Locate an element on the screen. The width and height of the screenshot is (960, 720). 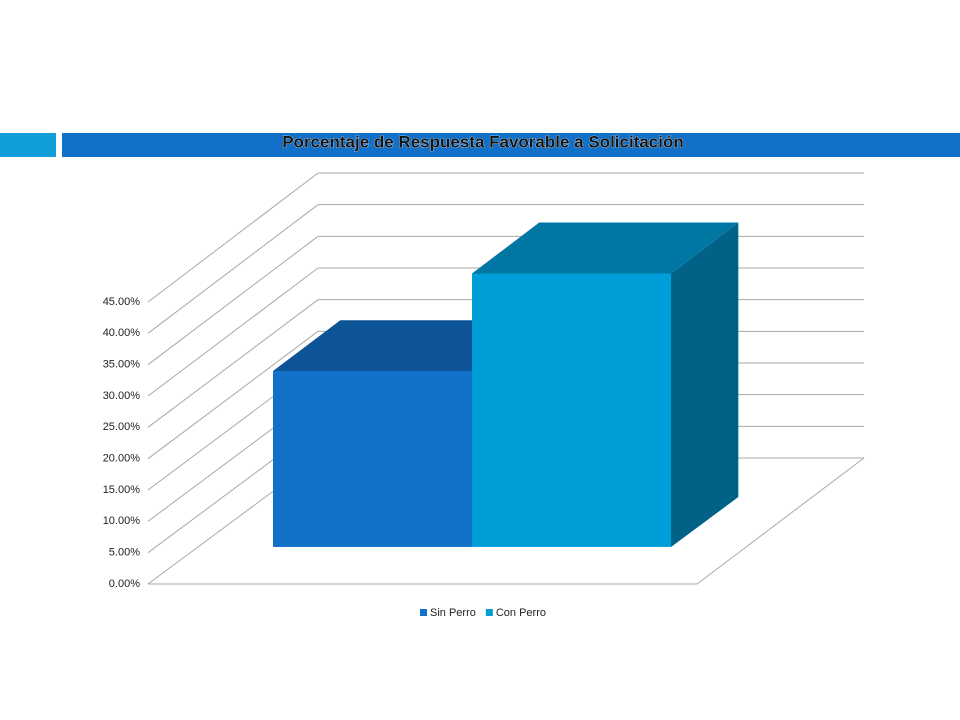
y-tick-label: 15.00% is located at coordinates (122, 490).